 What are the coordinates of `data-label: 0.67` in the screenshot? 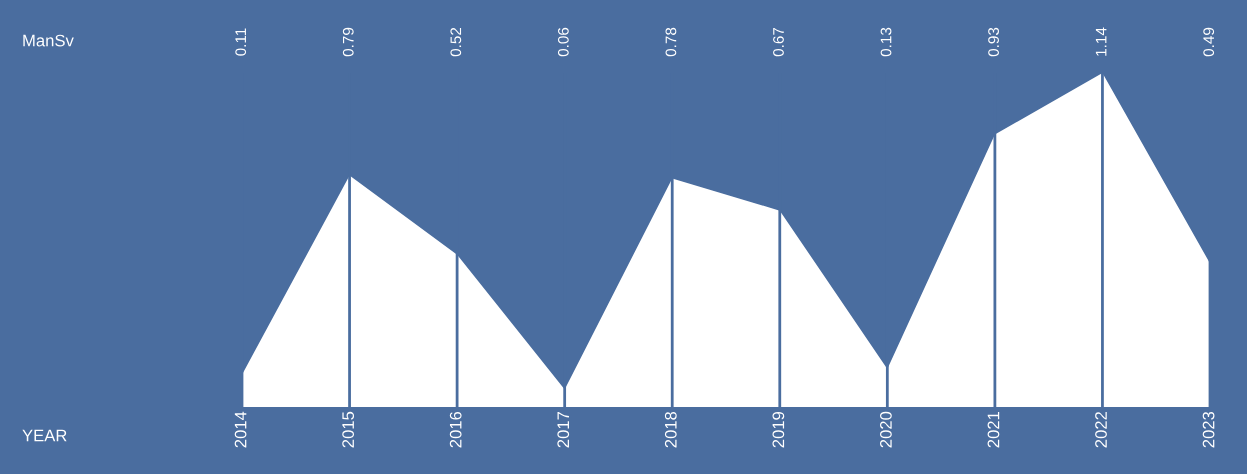 It's located at (778, 42).